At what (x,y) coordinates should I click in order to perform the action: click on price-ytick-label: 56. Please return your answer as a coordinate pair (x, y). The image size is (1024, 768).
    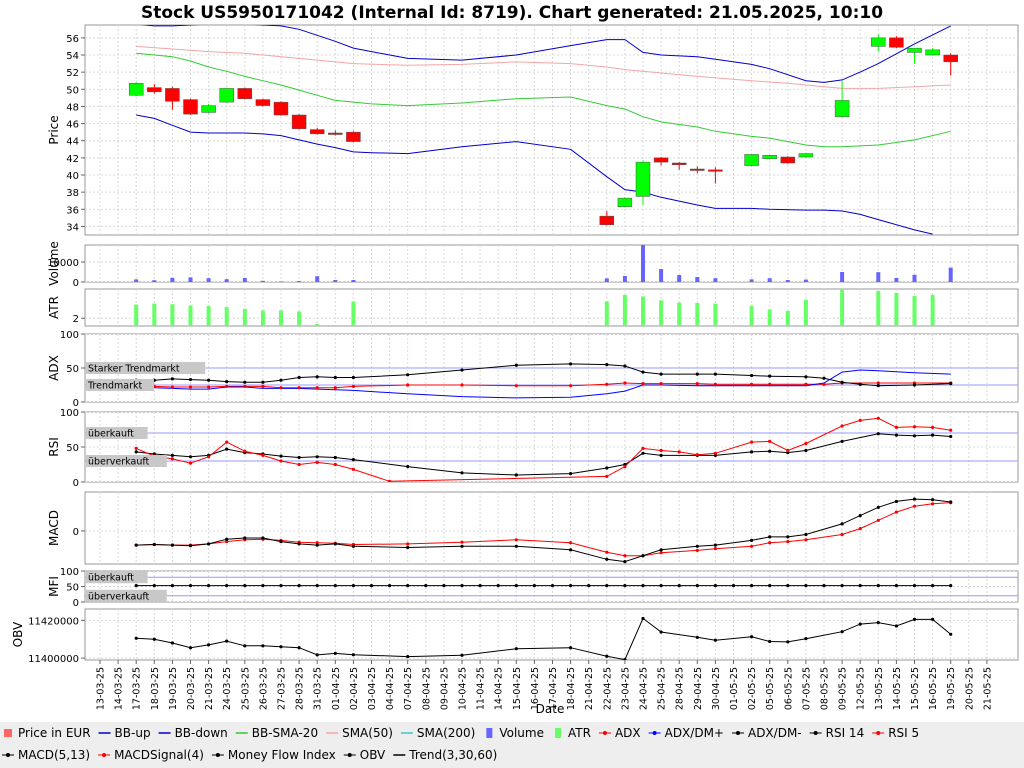
    Looking at the image, I should click on (72, 39).